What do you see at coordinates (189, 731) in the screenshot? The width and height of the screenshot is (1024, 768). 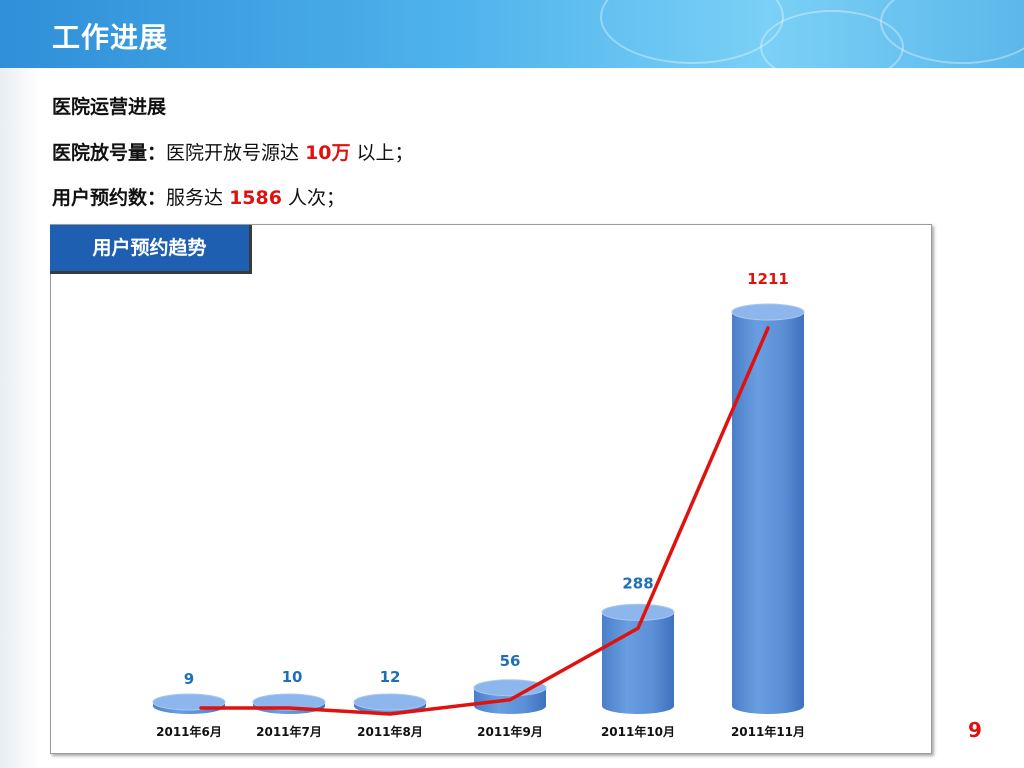 I see `category-label-1: 2011年6月` at bounding box center [189, 731].